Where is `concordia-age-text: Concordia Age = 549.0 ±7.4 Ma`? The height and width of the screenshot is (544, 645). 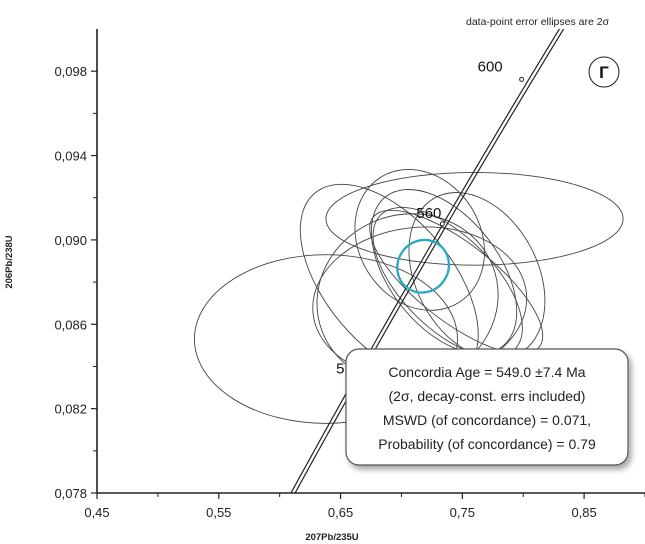 concordia-age-text: Concordia Age = 549.0 ±7.4 Ma is located at coordinates (486, 372).